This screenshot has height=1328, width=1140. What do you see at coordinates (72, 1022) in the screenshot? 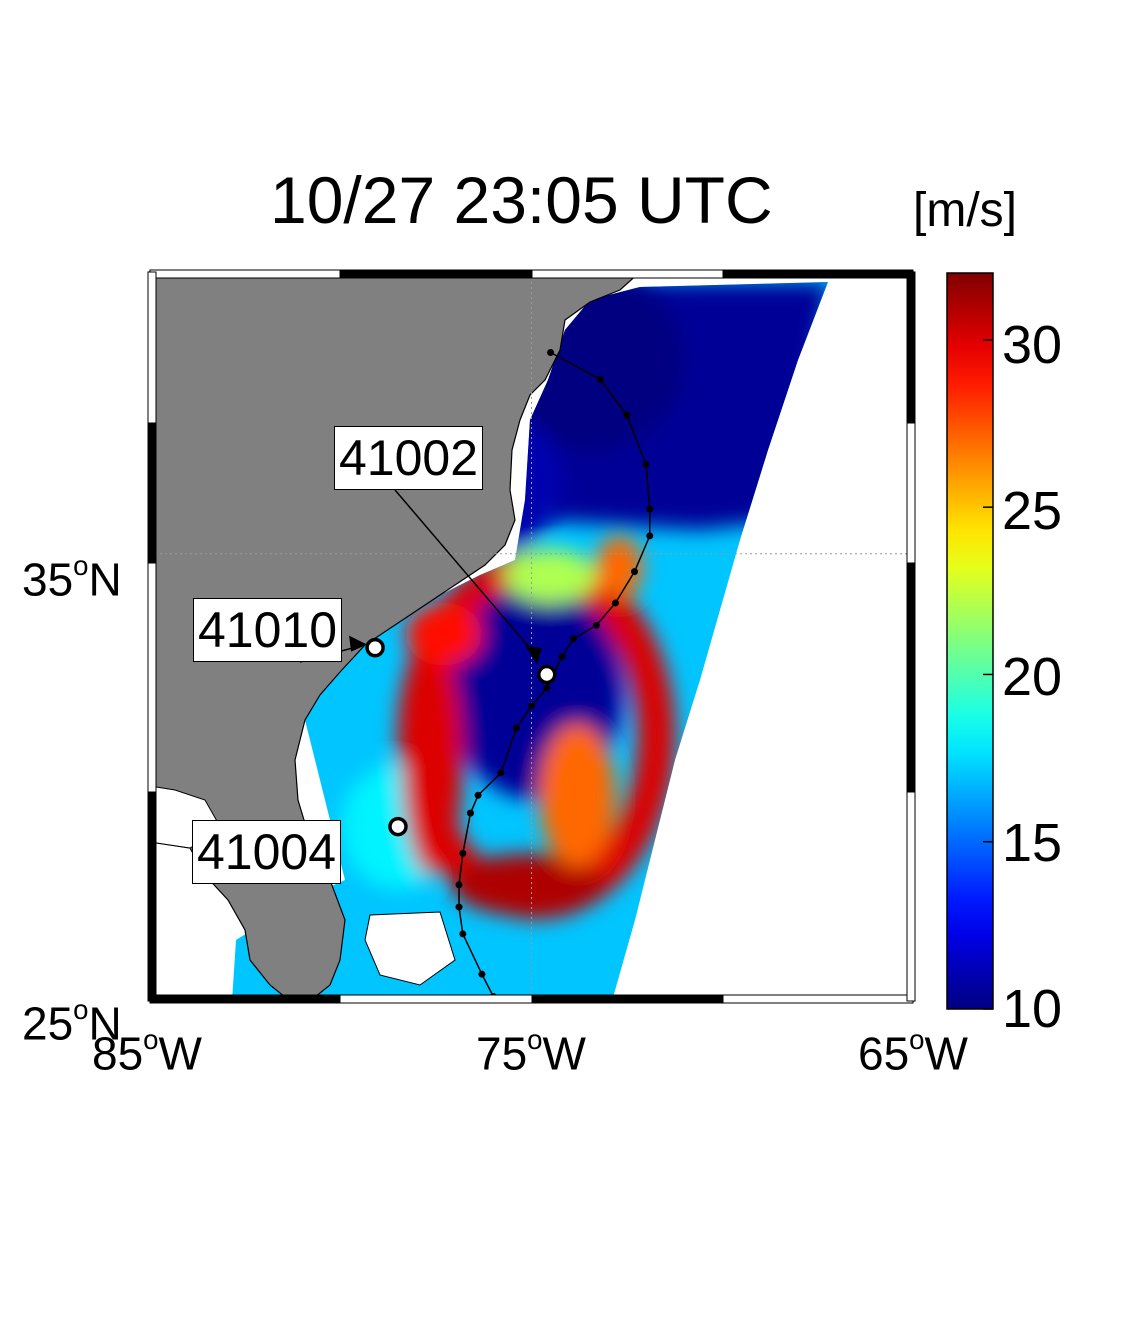
I see `lat-label-25n: 25oN` at bounding box center [72, 1022].